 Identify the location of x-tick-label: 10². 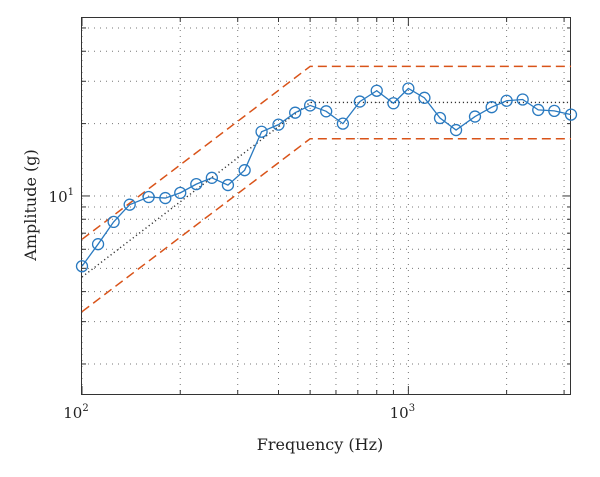
(75, 412).